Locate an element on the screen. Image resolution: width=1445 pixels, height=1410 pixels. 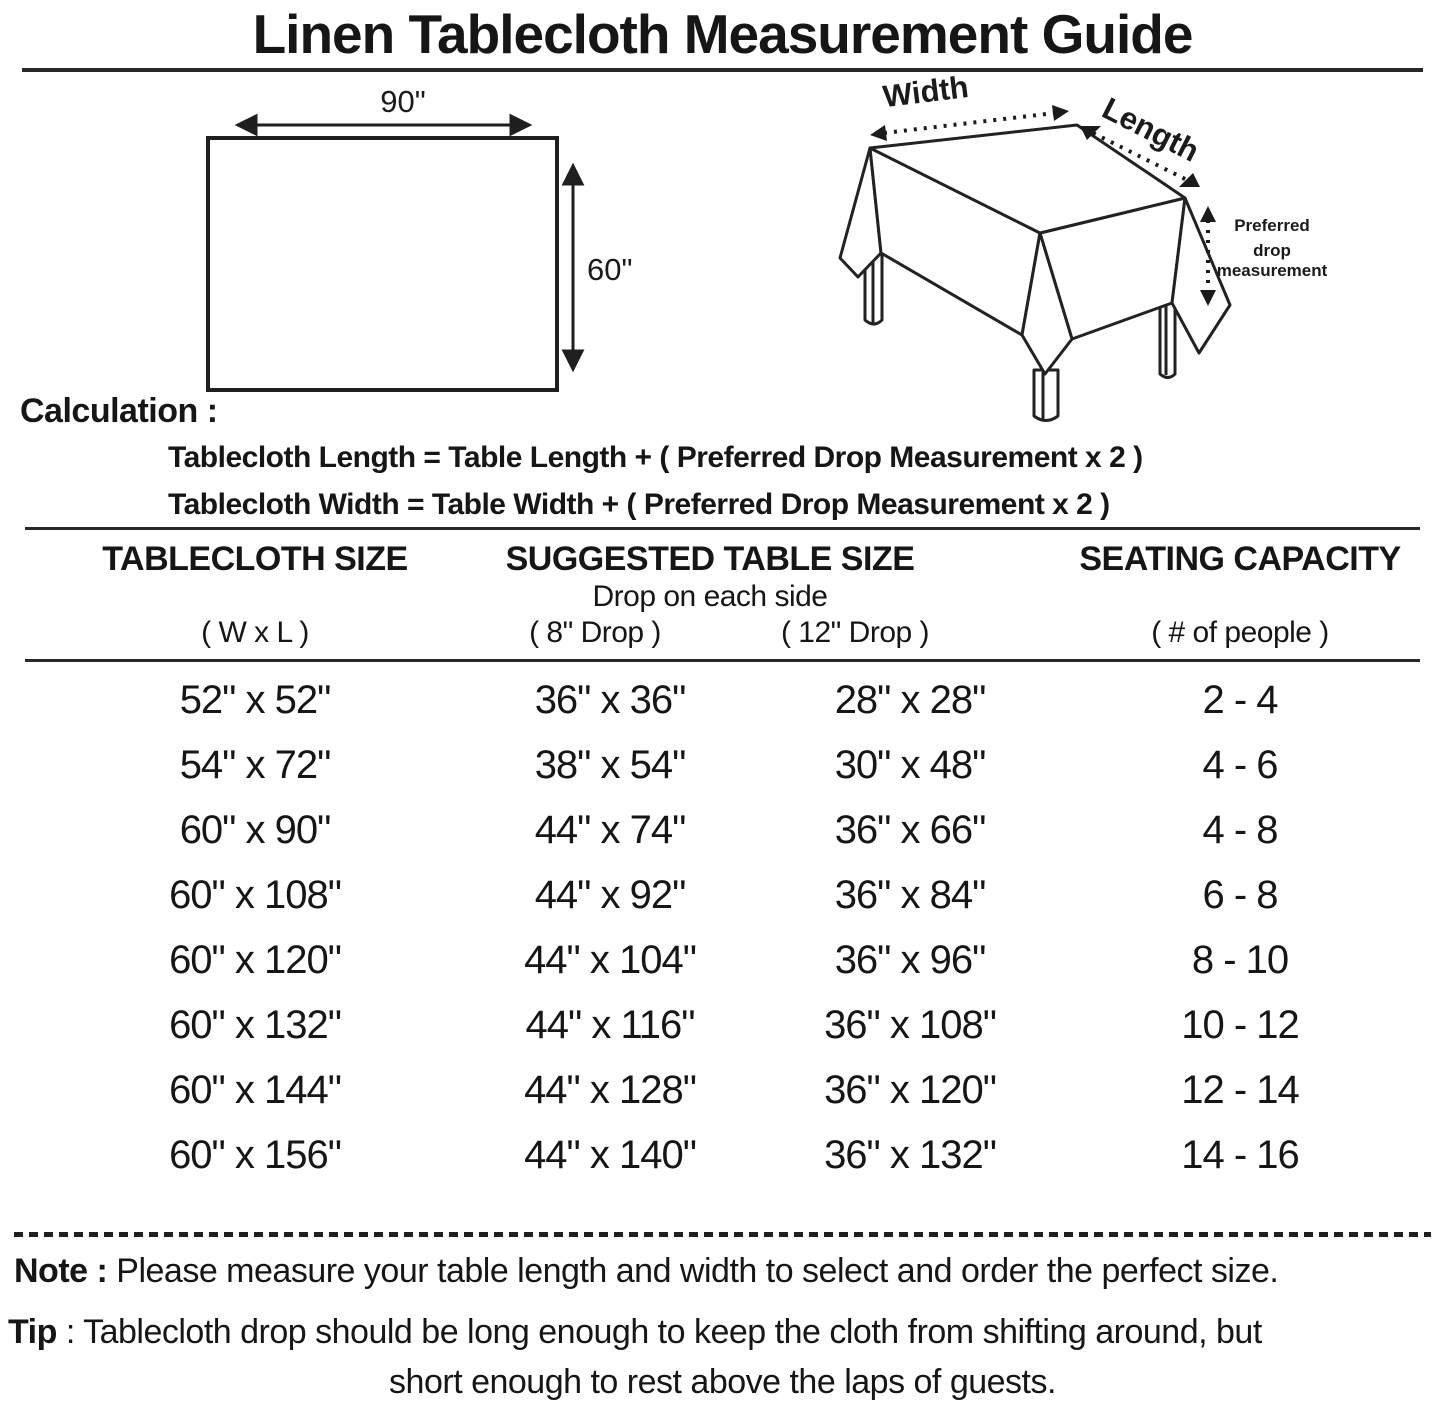
cell-drop12-size: 36" x 66" is located at coordinates (910, 830).